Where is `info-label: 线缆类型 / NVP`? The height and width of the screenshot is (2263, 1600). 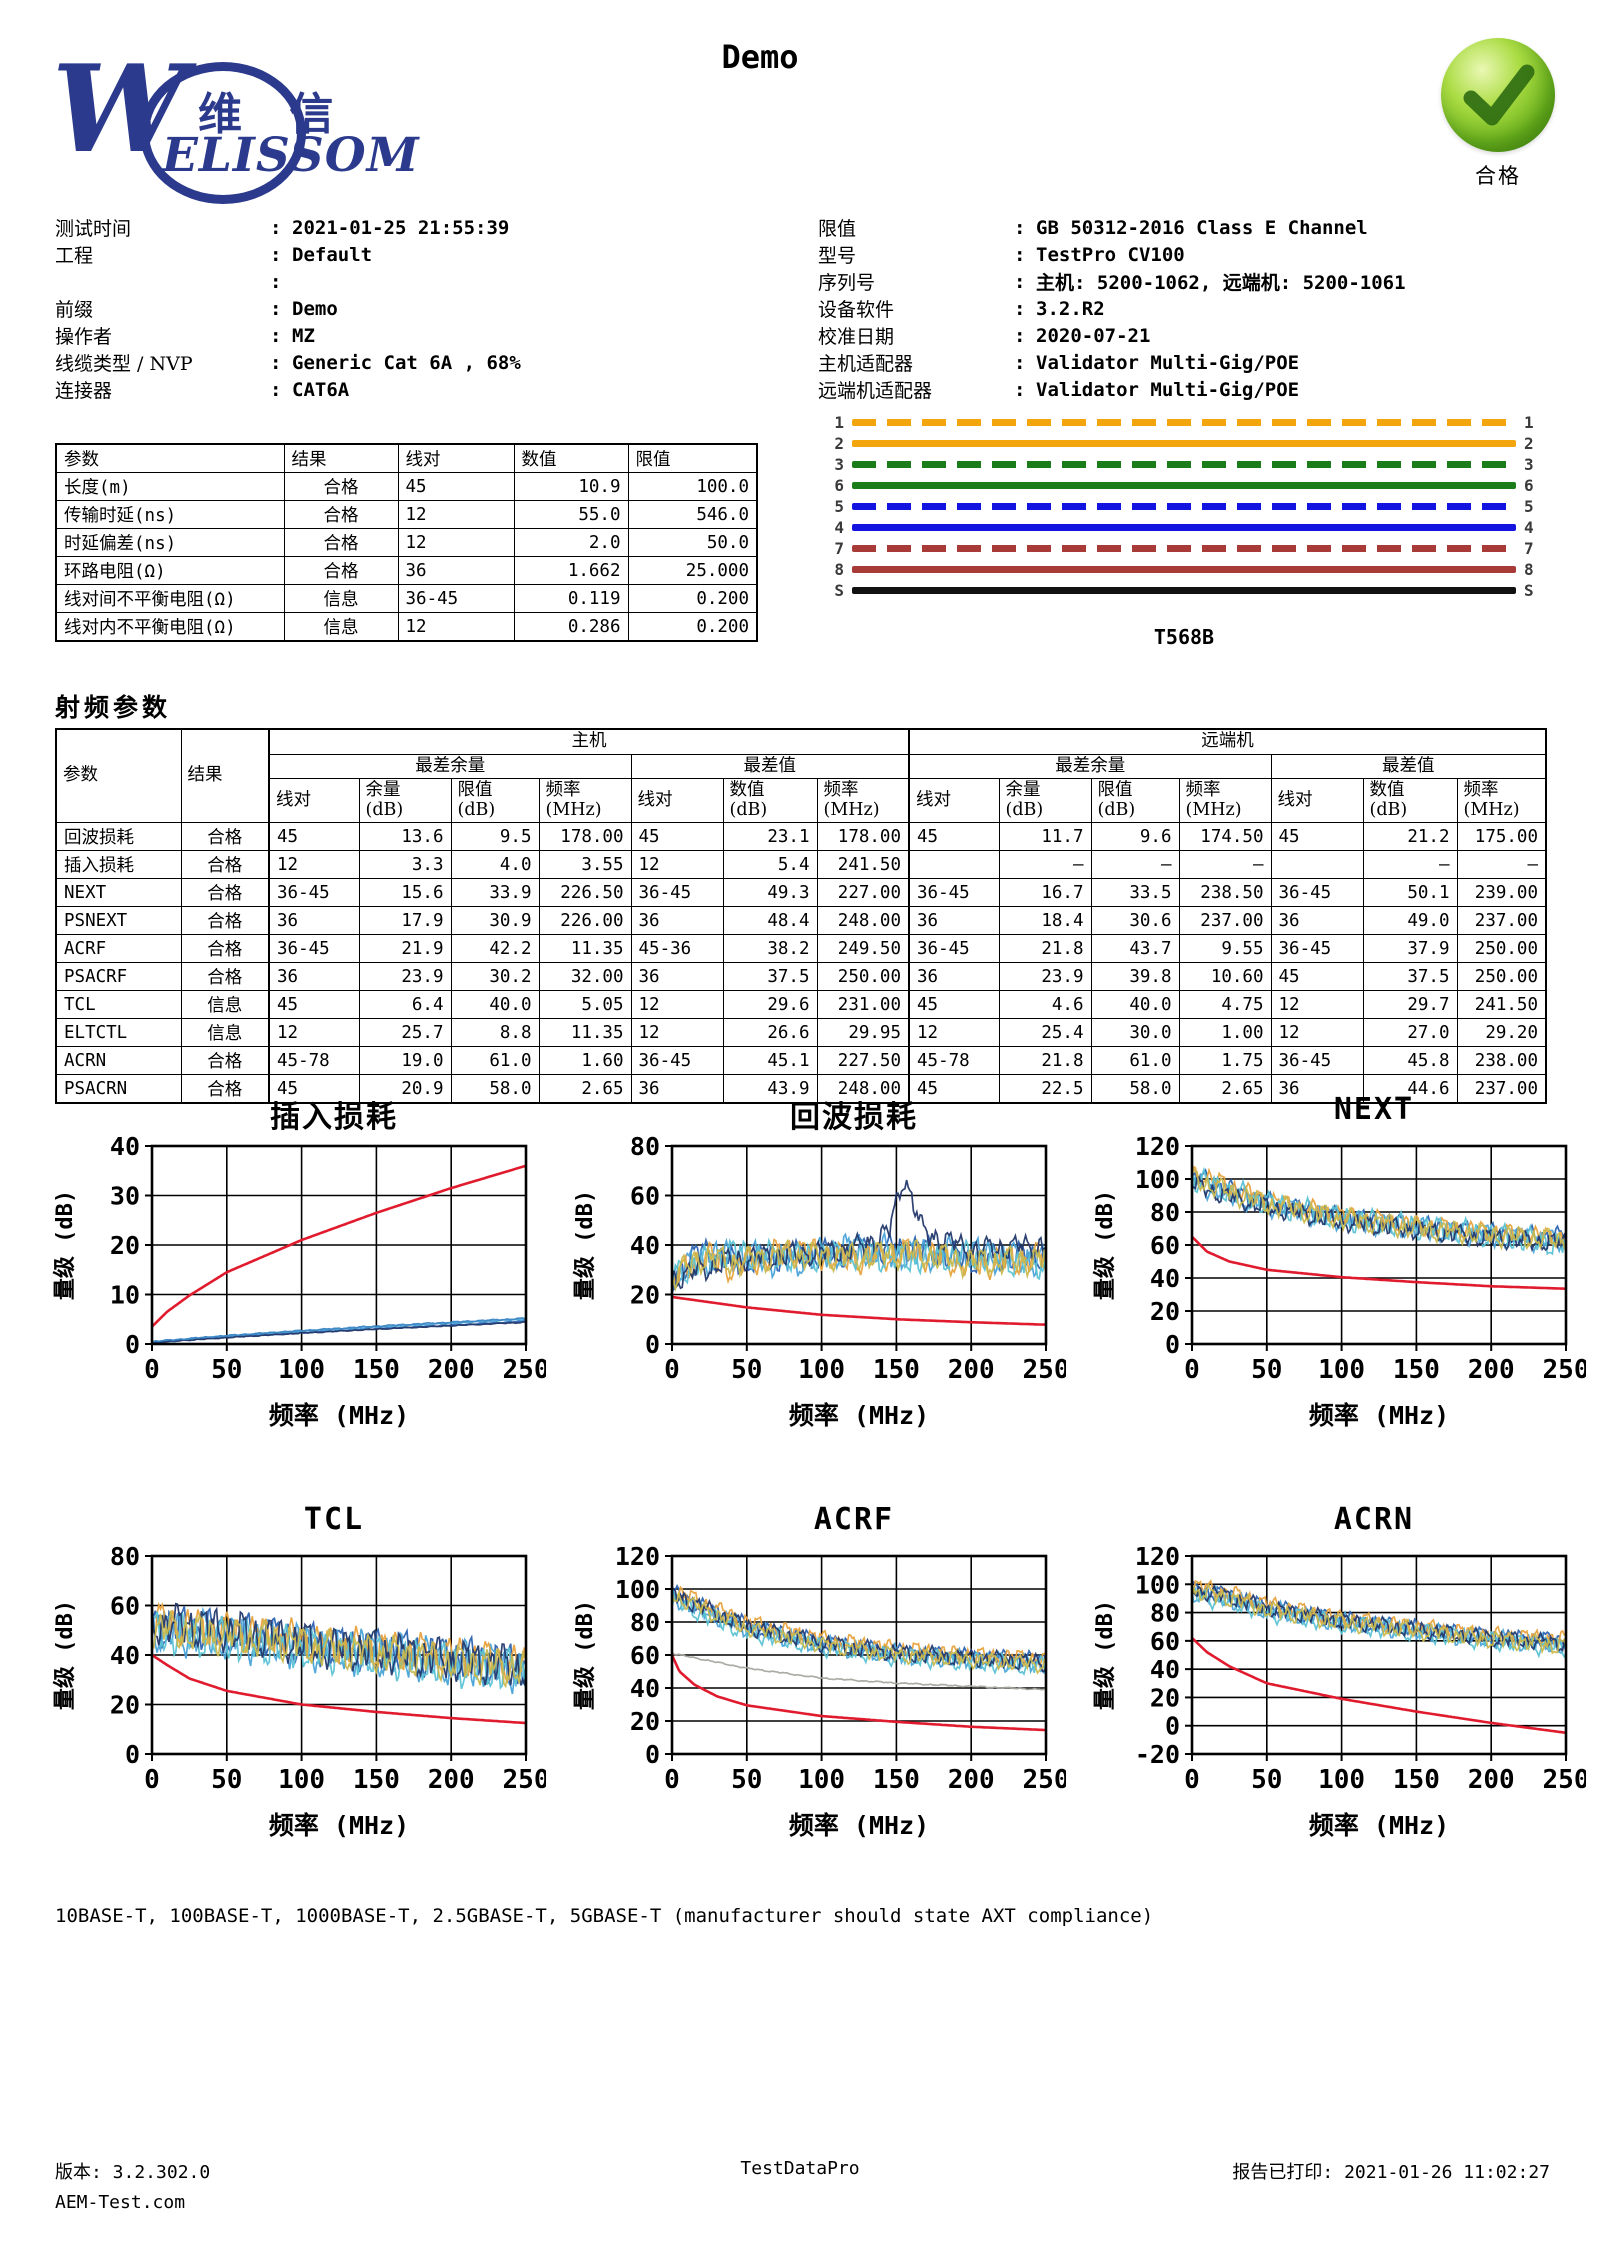 info-label: 线缆类型 / NVP is located at coordinates (124, 364).